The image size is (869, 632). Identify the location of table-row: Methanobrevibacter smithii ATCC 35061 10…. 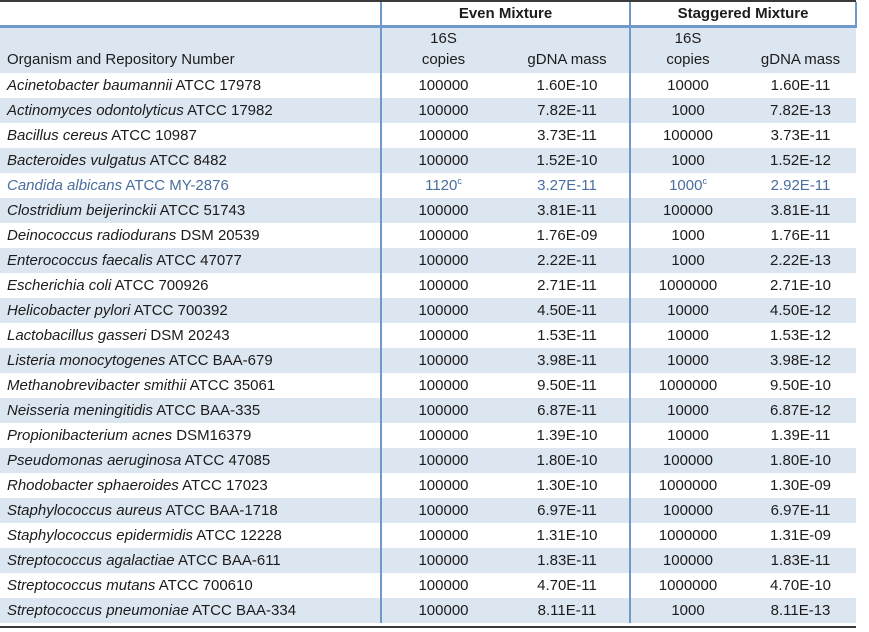
(428, 385).